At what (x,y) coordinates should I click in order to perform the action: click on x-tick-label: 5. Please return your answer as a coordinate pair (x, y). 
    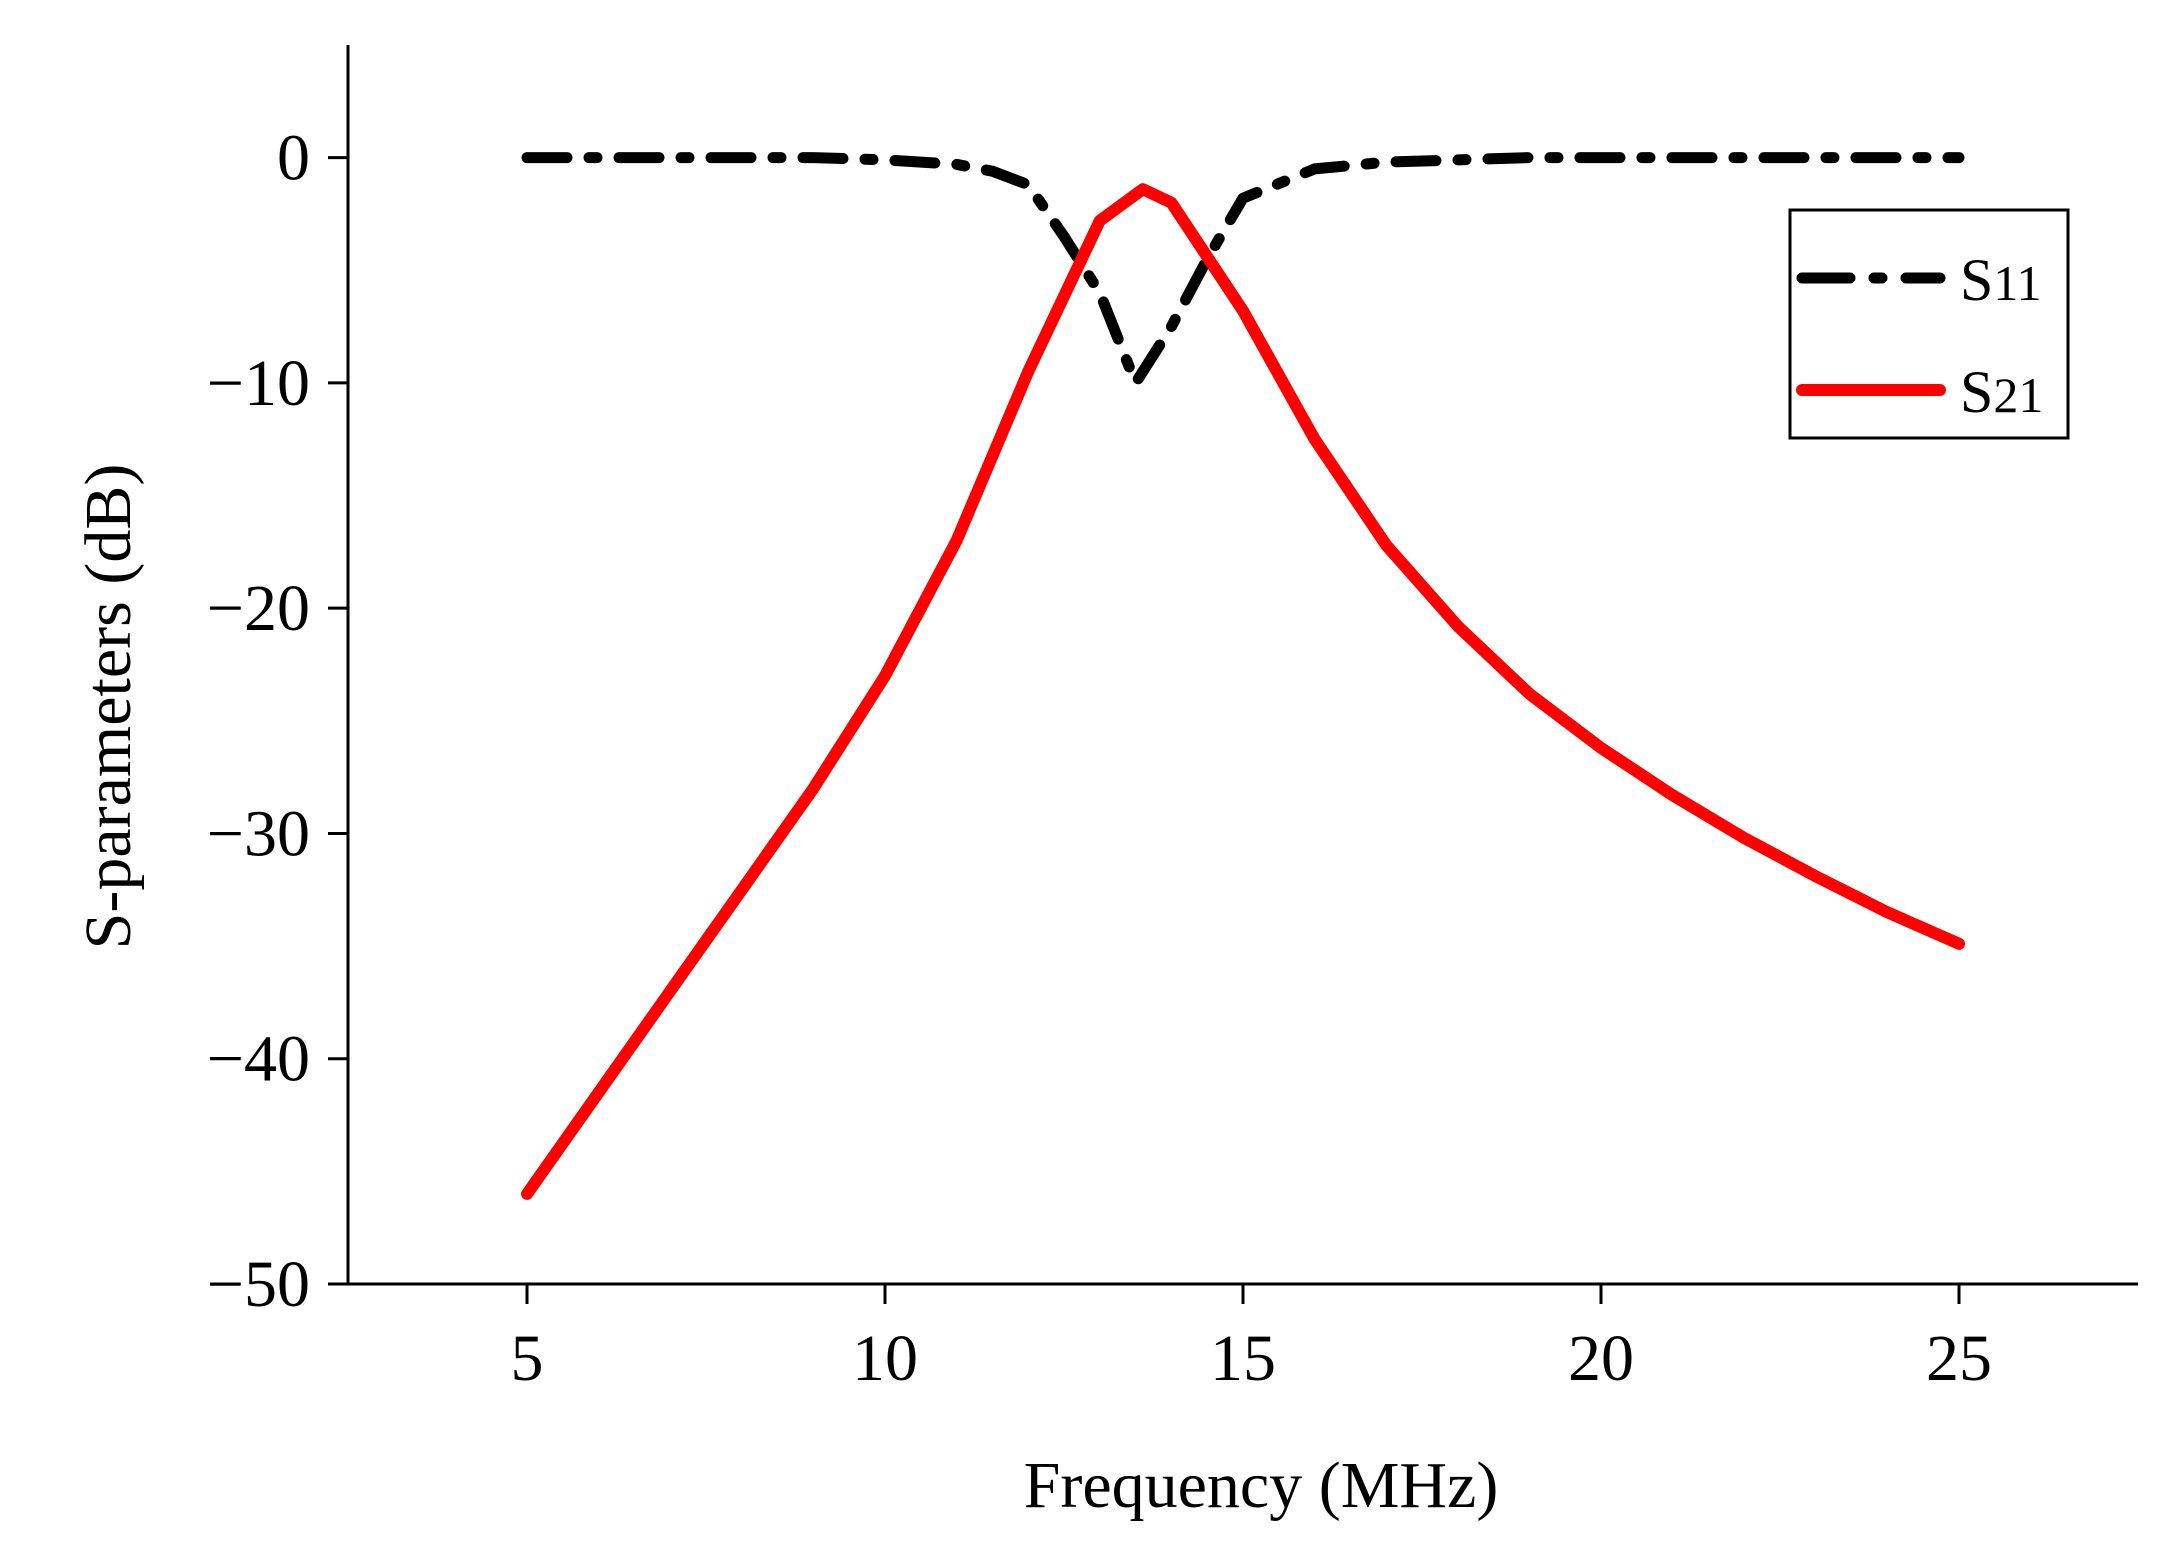
    Looking at the image, I should click on (527, 1358).